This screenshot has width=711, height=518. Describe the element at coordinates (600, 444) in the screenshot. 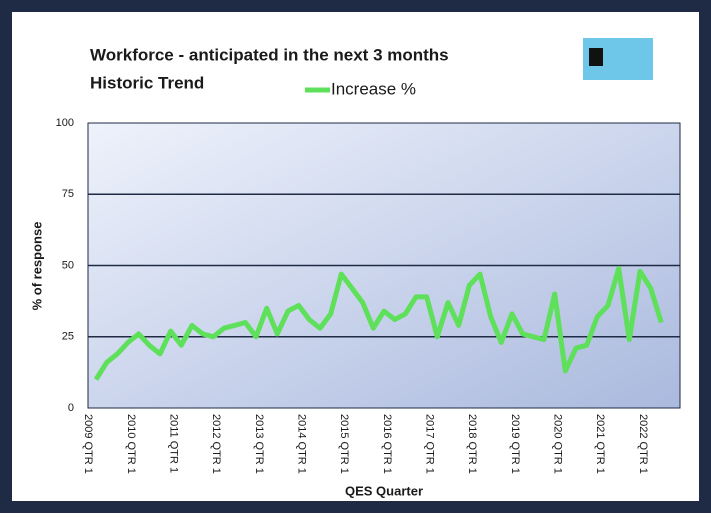

I see `x-tick-label: 2021 QTR 1` at that location.